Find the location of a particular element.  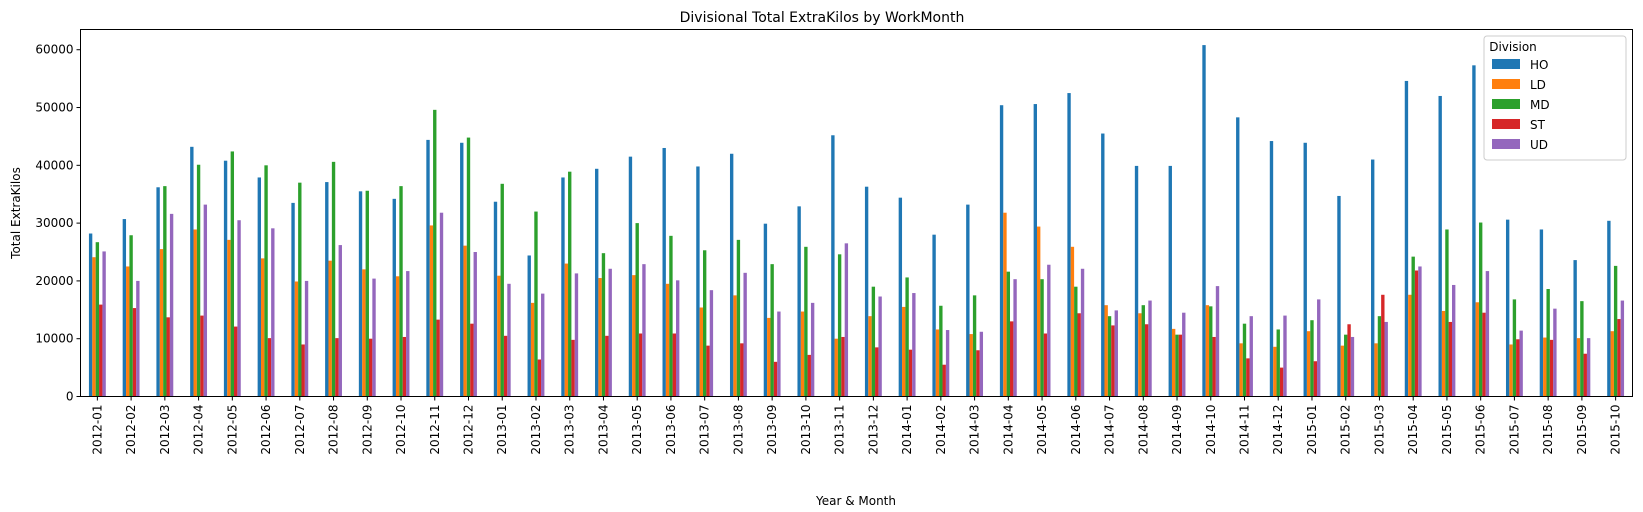

x-tick-label: 2012-04 is located at coordinates (199, 430).